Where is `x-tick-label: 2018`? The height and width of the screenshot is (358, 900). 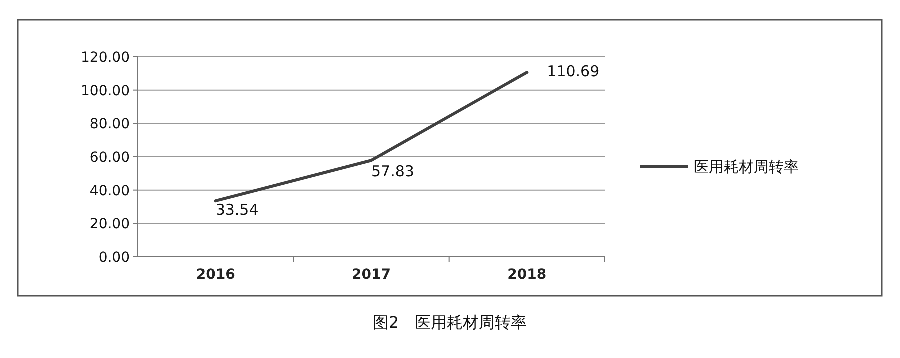 x-tick-label: 2018 is located at coordinates (527, 275).